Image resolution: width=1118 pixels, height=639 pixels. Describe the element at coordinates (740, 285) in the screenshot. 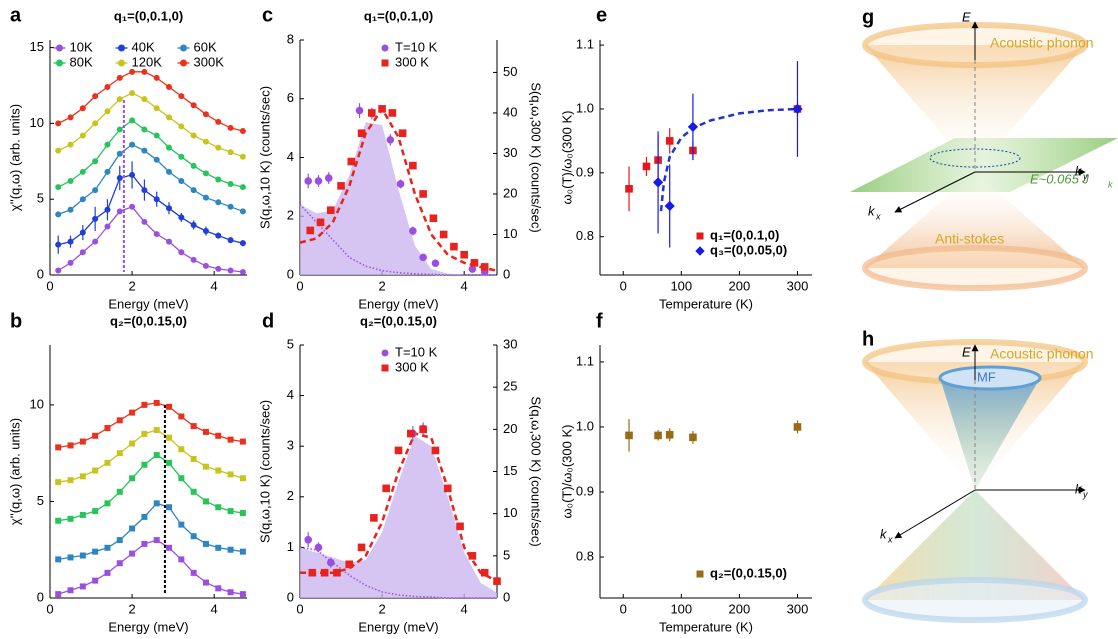

I see `x-tick-label: 200` at that location.